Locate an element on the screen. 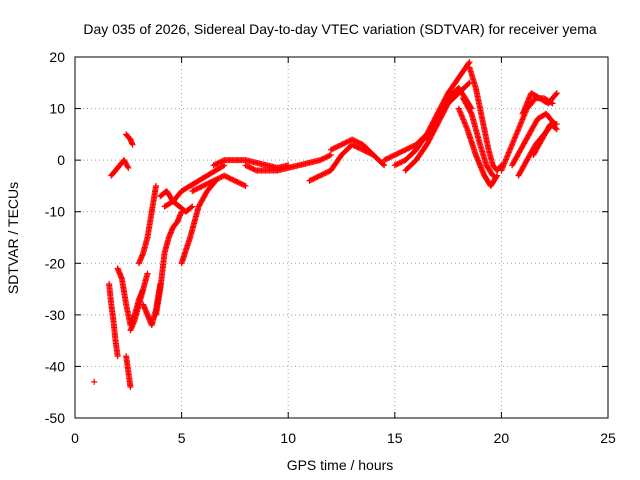  series-trace-z is located at coordinates (533, 139).